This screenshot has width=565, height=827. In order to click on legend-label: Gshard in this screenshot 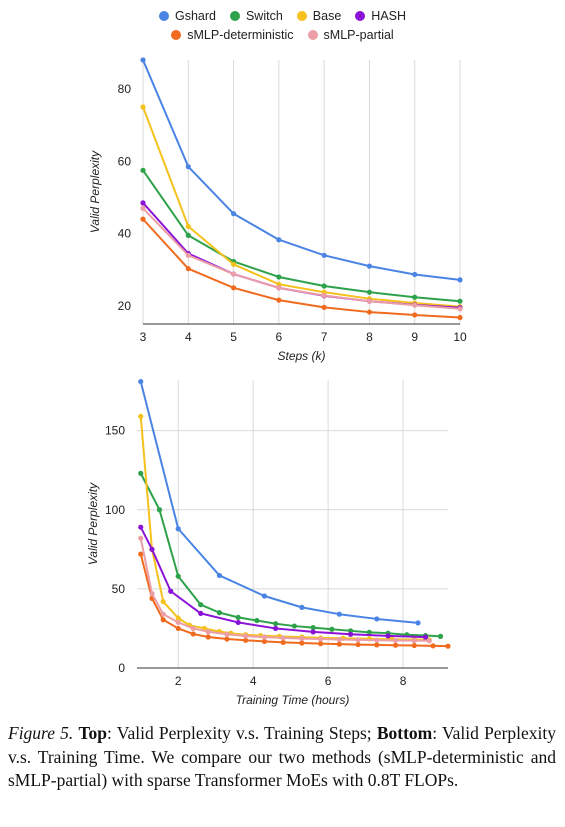, I will do `click(195, 16)`.